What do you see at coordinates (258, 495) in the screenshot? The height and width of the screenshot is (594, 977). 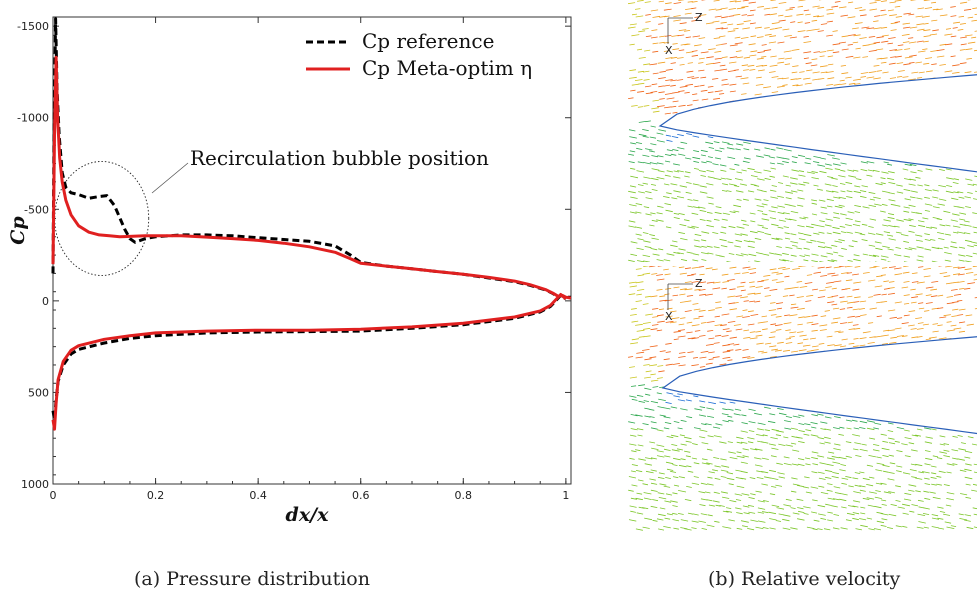 I see `x-tick-label: 0.4` at bounding box center [258, 495].